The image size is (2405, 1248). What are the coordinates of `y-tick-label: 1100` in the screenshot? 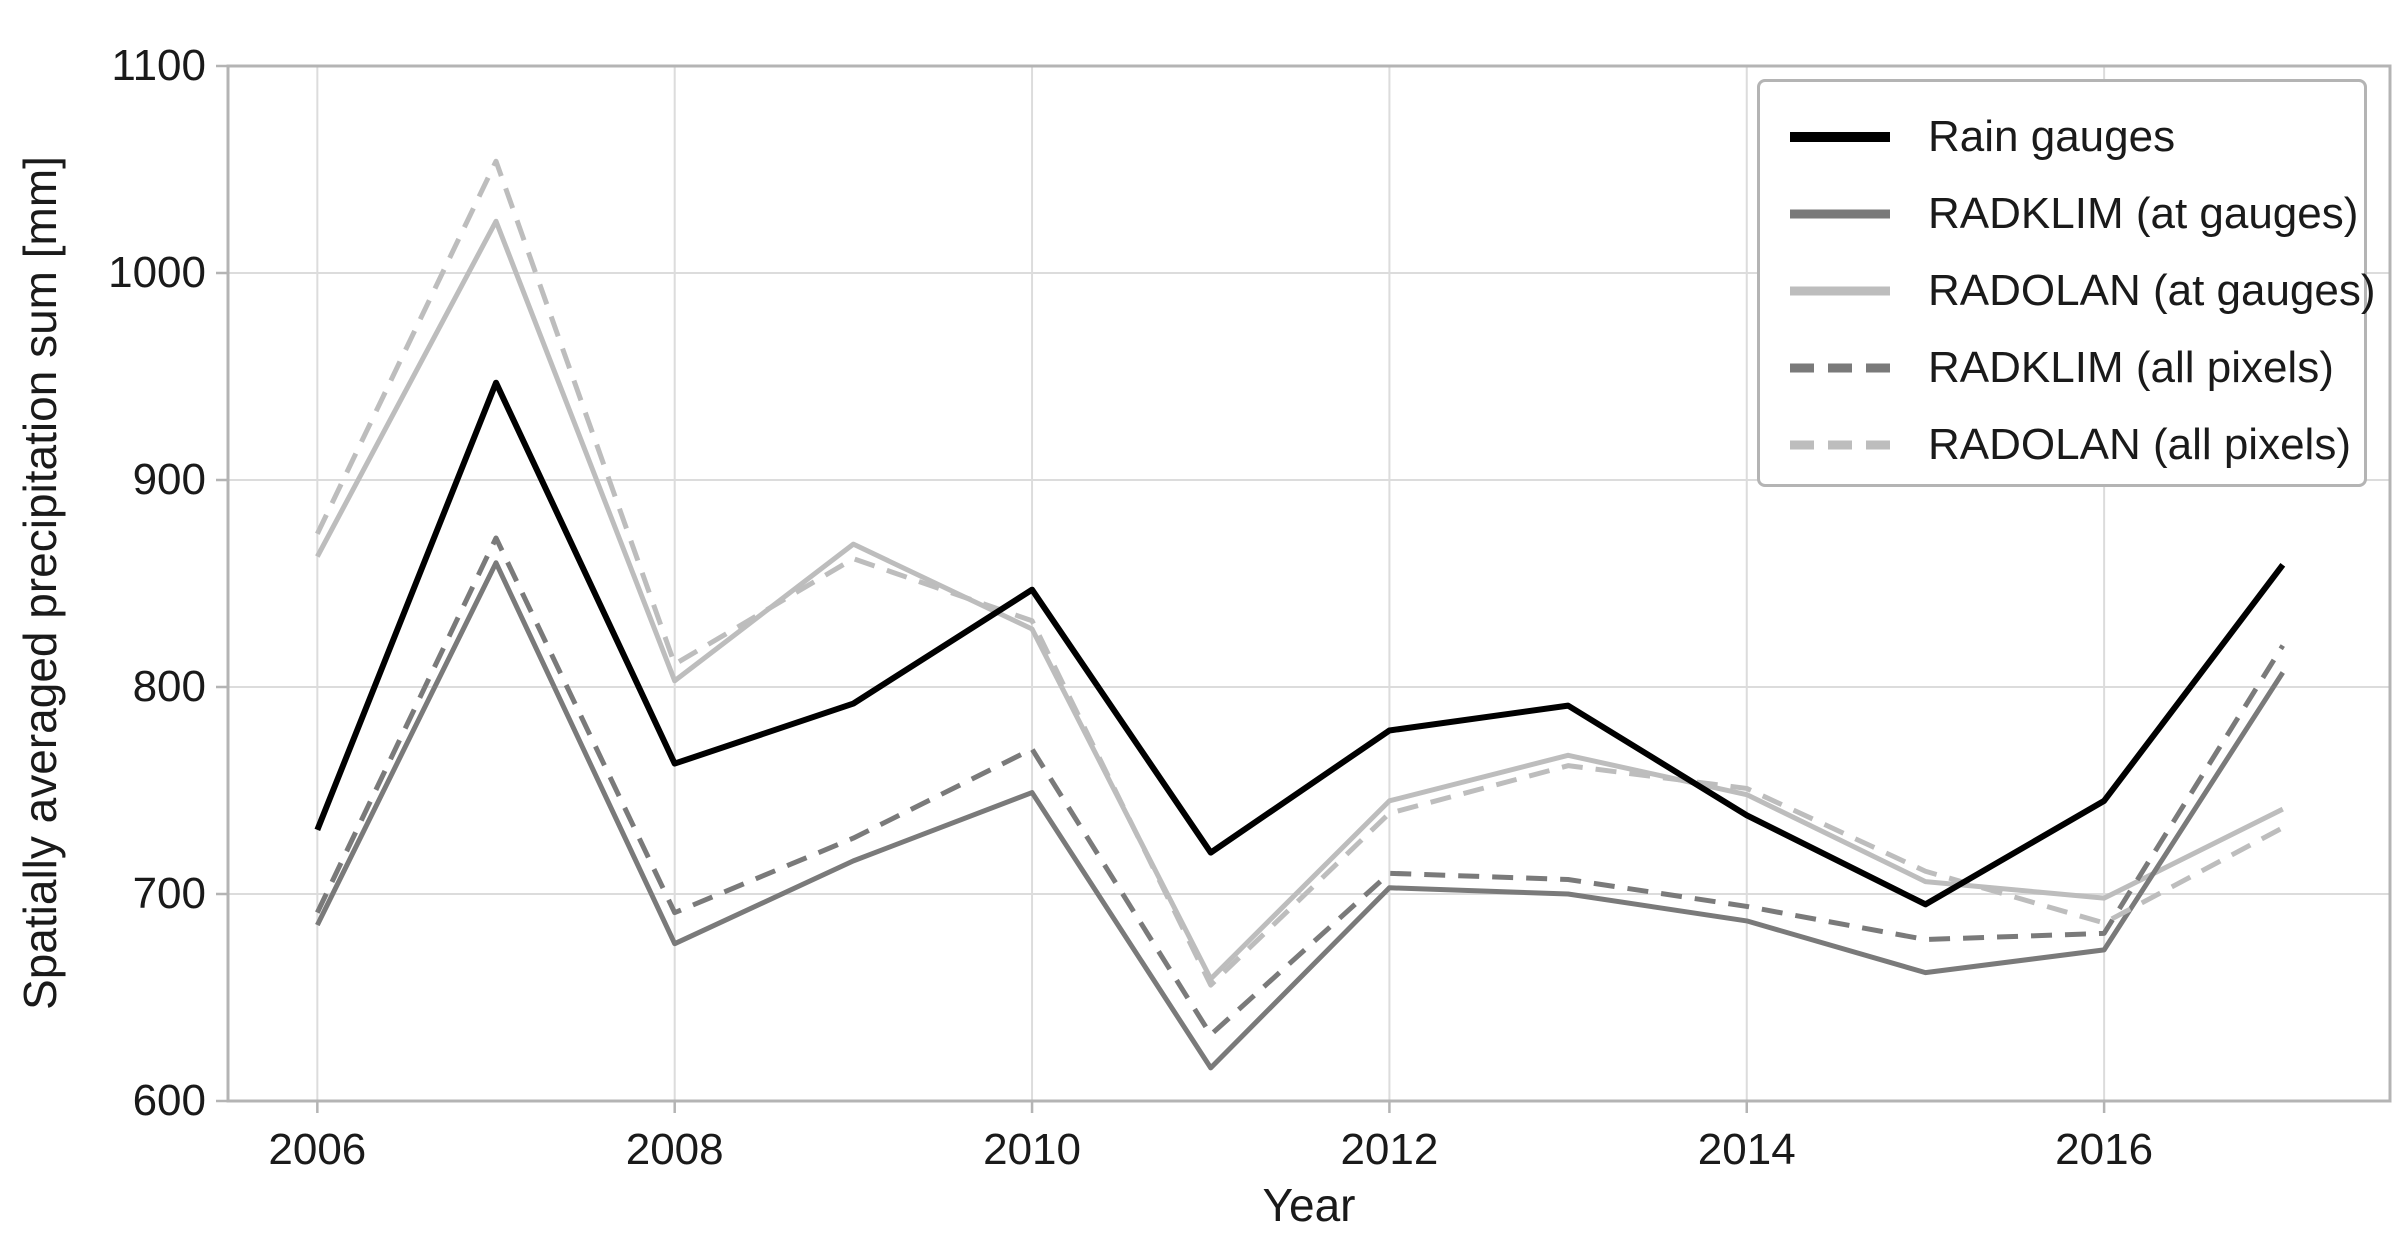 It's located at (158, 65).